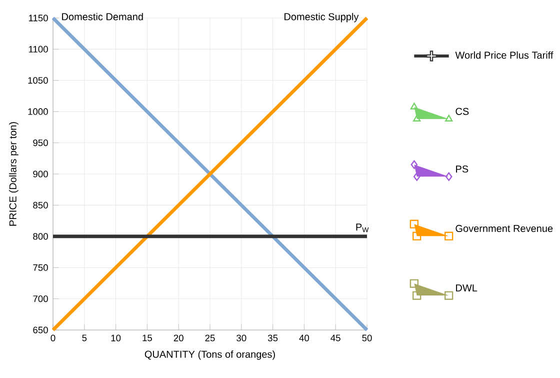 The width and height of the screenshot is (560, 378). I want to click on y-tick-label: 850, so click(40, 205).